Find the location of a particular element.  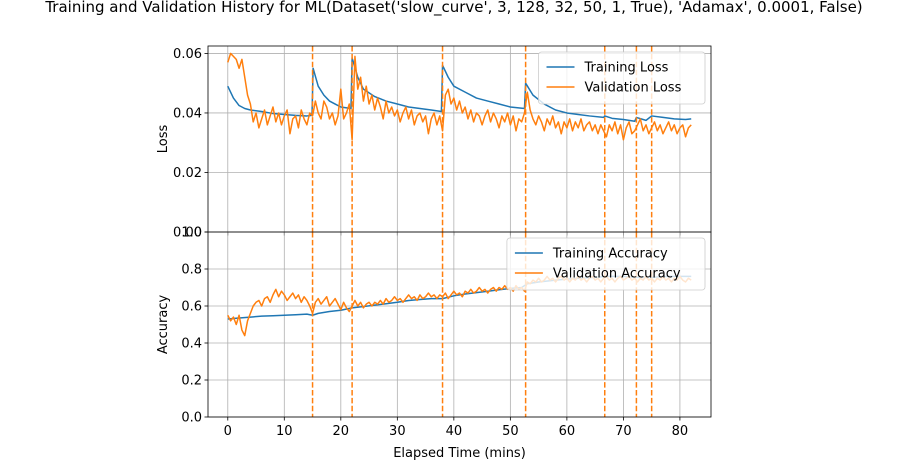

legend: Training Accuracy Validation Accuracy is located at coordinates (606, 264).